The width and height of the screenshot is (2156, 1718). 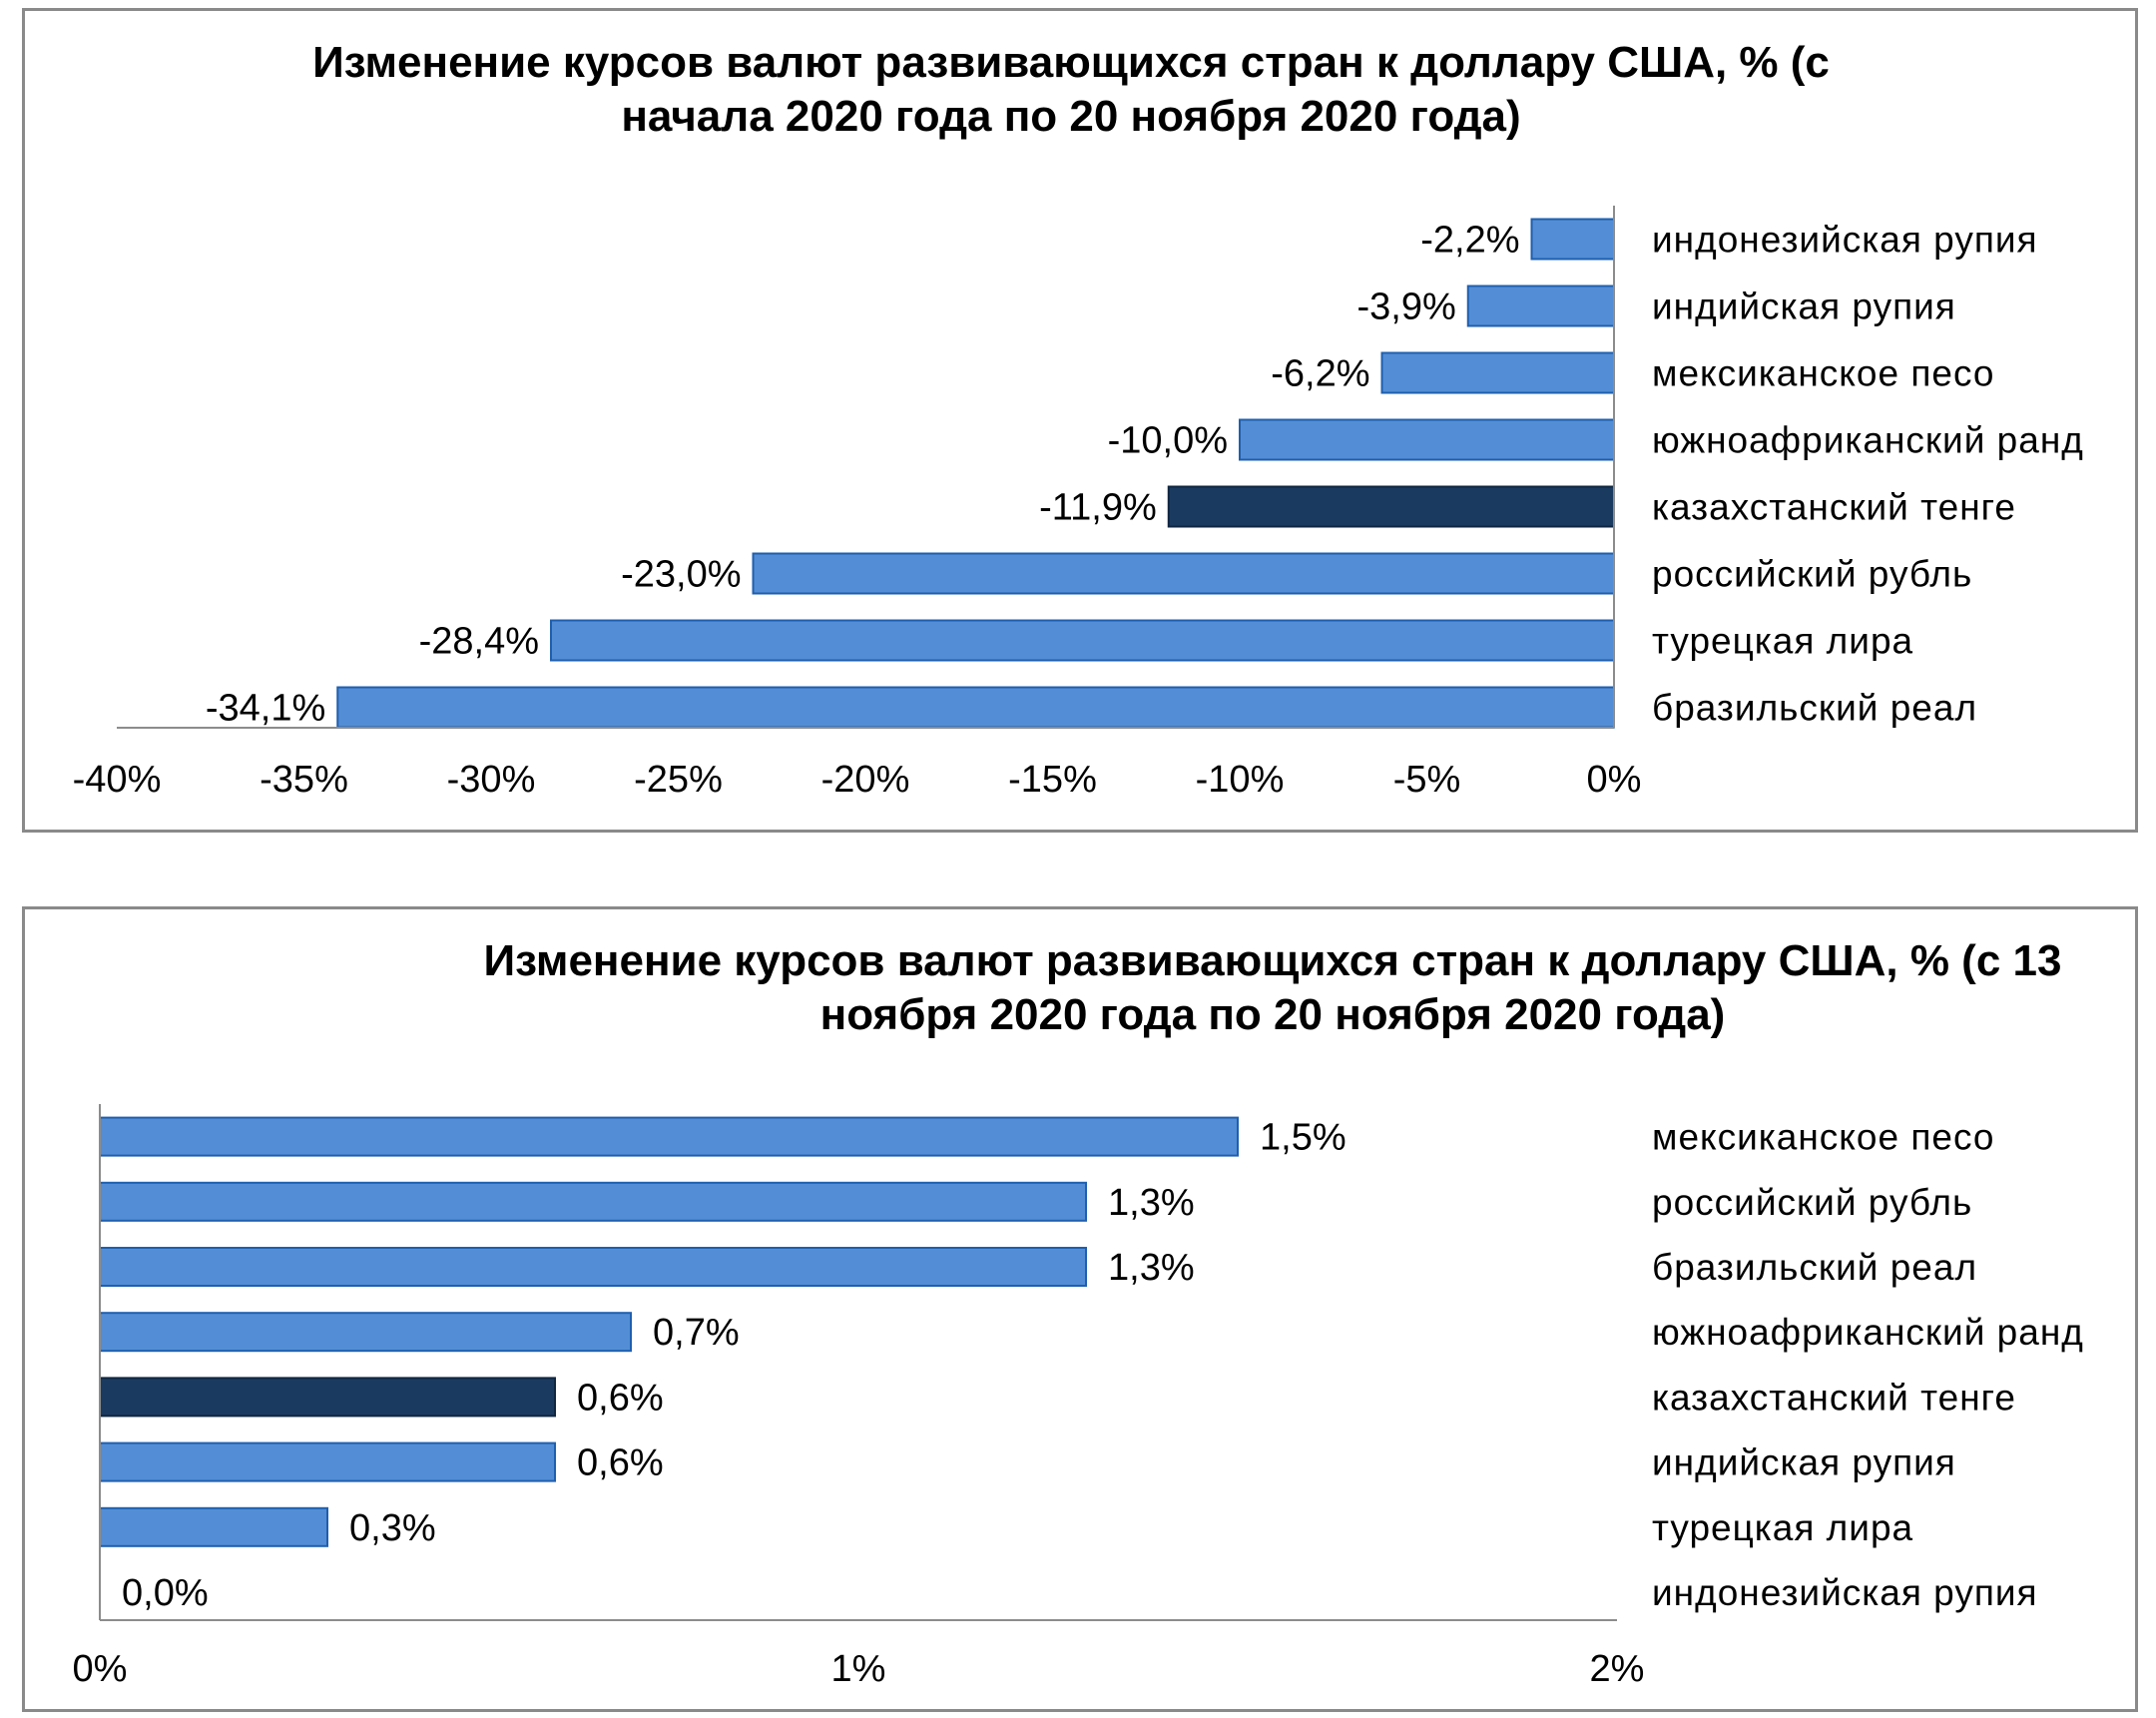 I want to click on x-tick-label: -35%, so click(x=304, y=780).